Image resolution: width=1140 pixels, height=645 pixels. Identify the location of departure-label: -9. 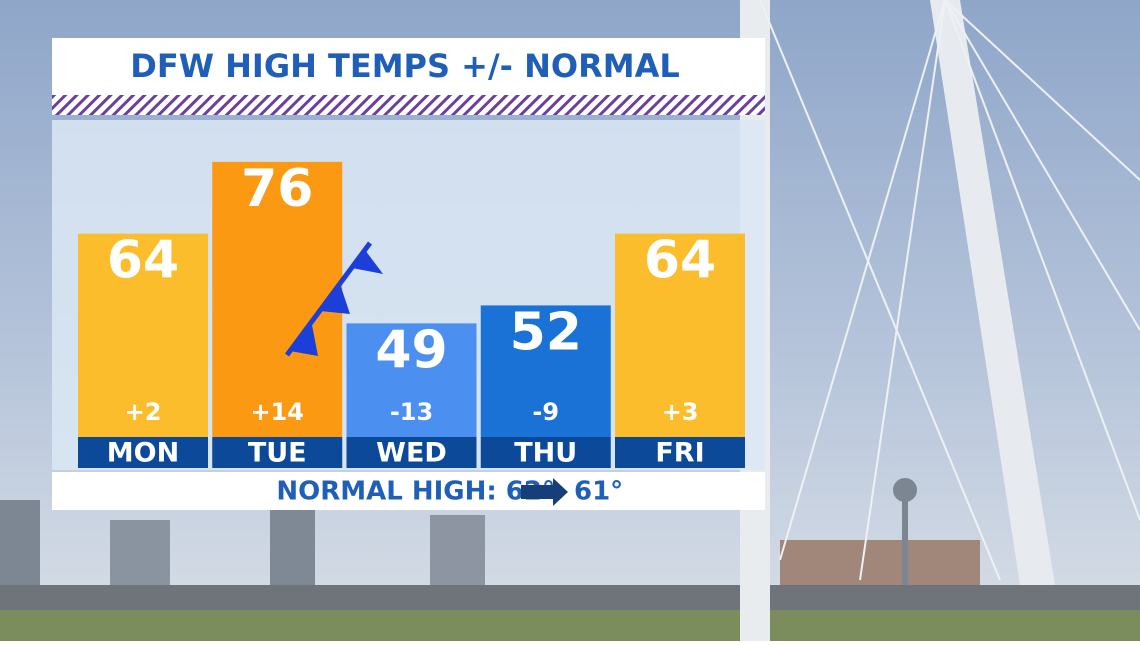
(545, 412).